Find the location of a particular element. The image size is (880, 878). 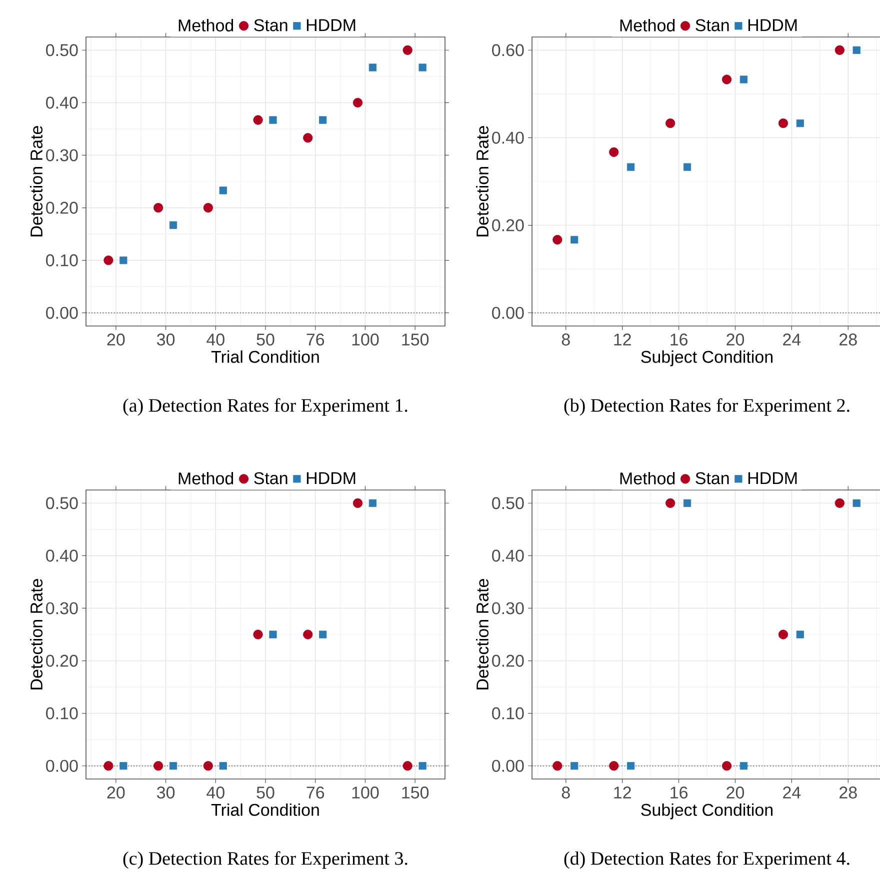

text: (d) Detection Rates for Experiment 4. is located at coordinates (707, 860).